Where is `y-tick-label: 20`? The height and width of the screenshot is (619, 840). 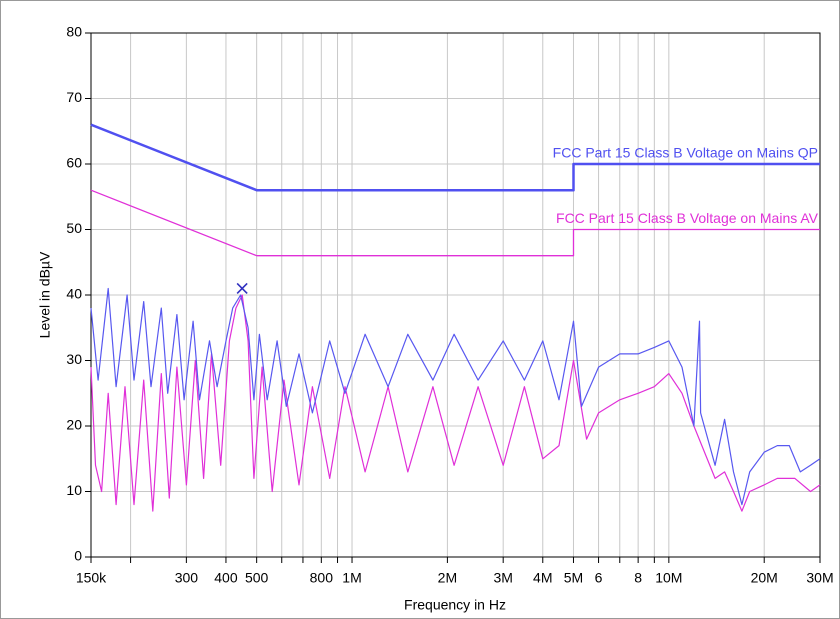 y-tick-label: 20 is located at coordinates (74, 425).